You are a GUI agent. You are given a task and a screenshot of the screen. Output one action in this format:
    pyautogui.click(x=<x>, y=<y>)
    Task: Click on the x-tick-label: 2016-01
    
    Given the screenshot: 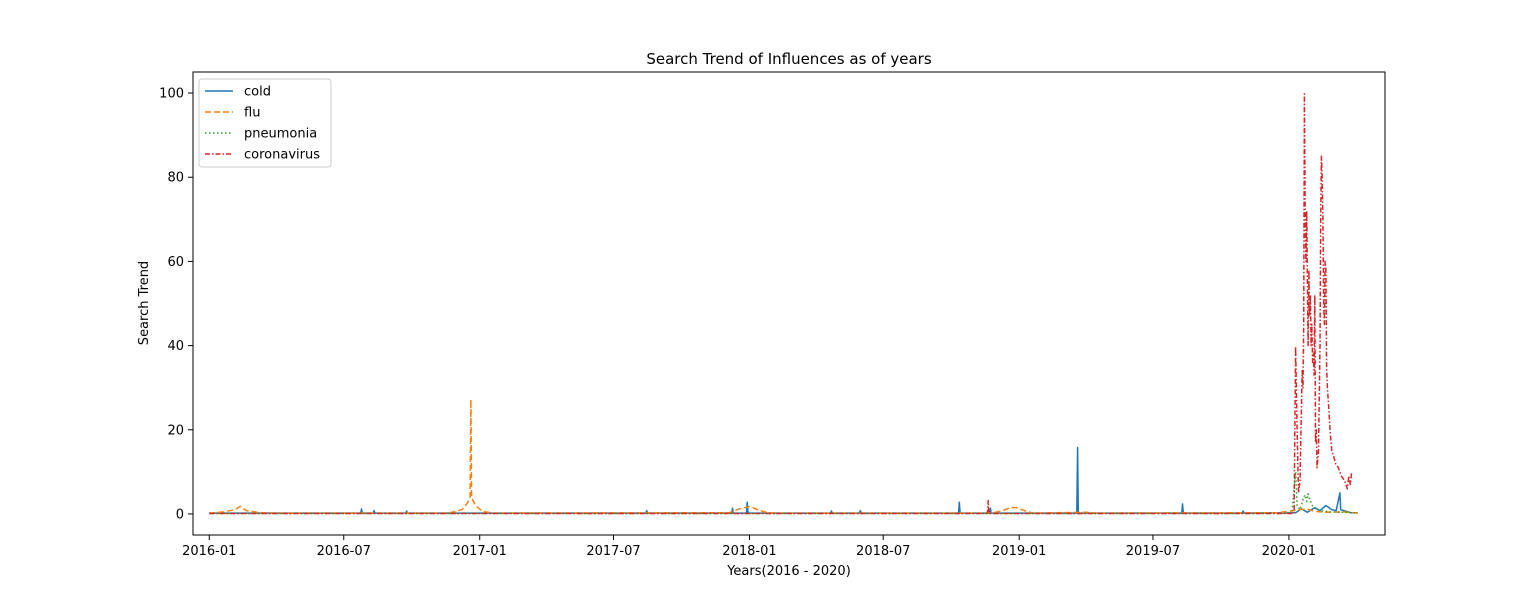 What is the action you would take?
    pyautogui.click(x=209, y=551)
    